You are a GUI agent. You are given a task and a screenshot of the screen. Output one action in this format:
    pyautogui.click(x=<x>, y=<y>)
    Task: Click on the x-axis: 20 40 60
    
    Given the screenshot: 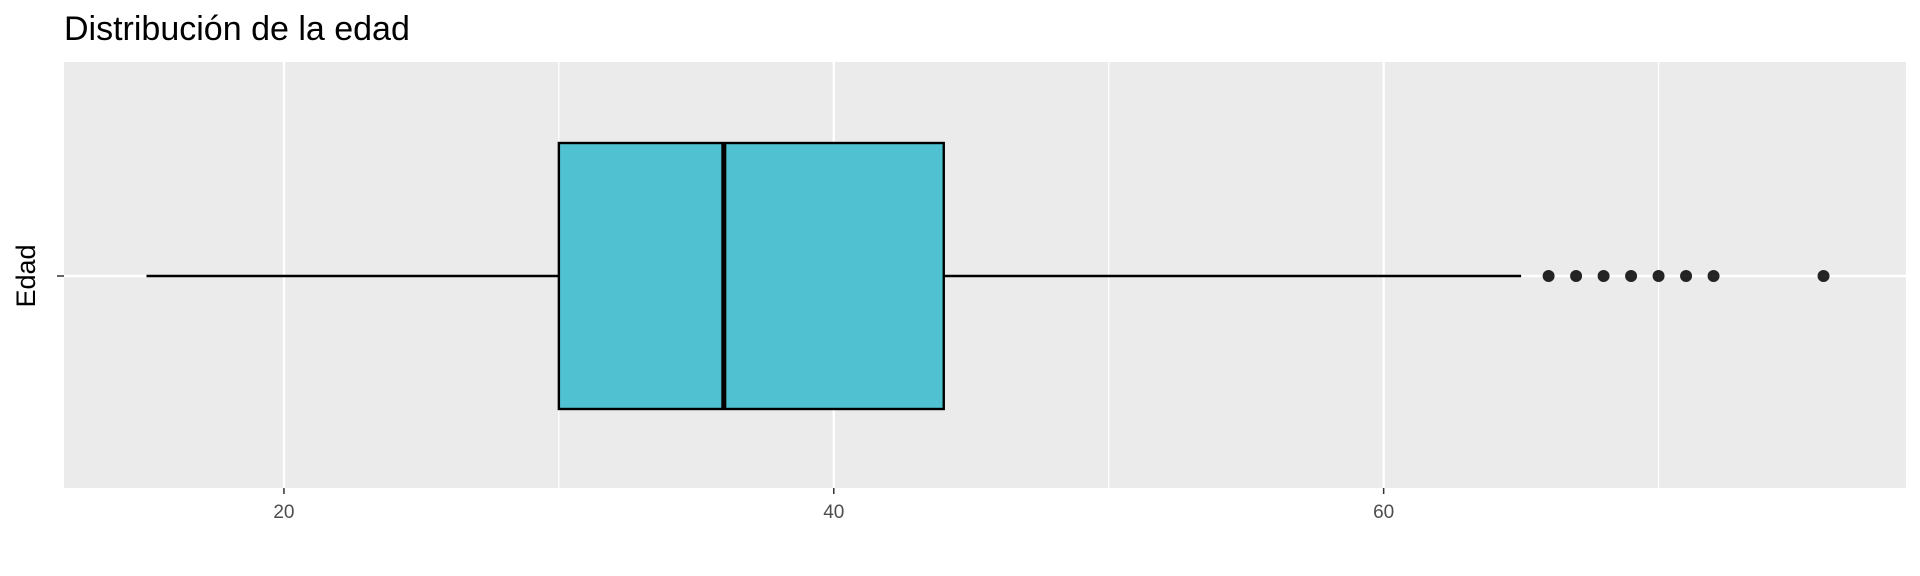 What is the action you would take?
    pyautogui.click(x=833, y=505)
    